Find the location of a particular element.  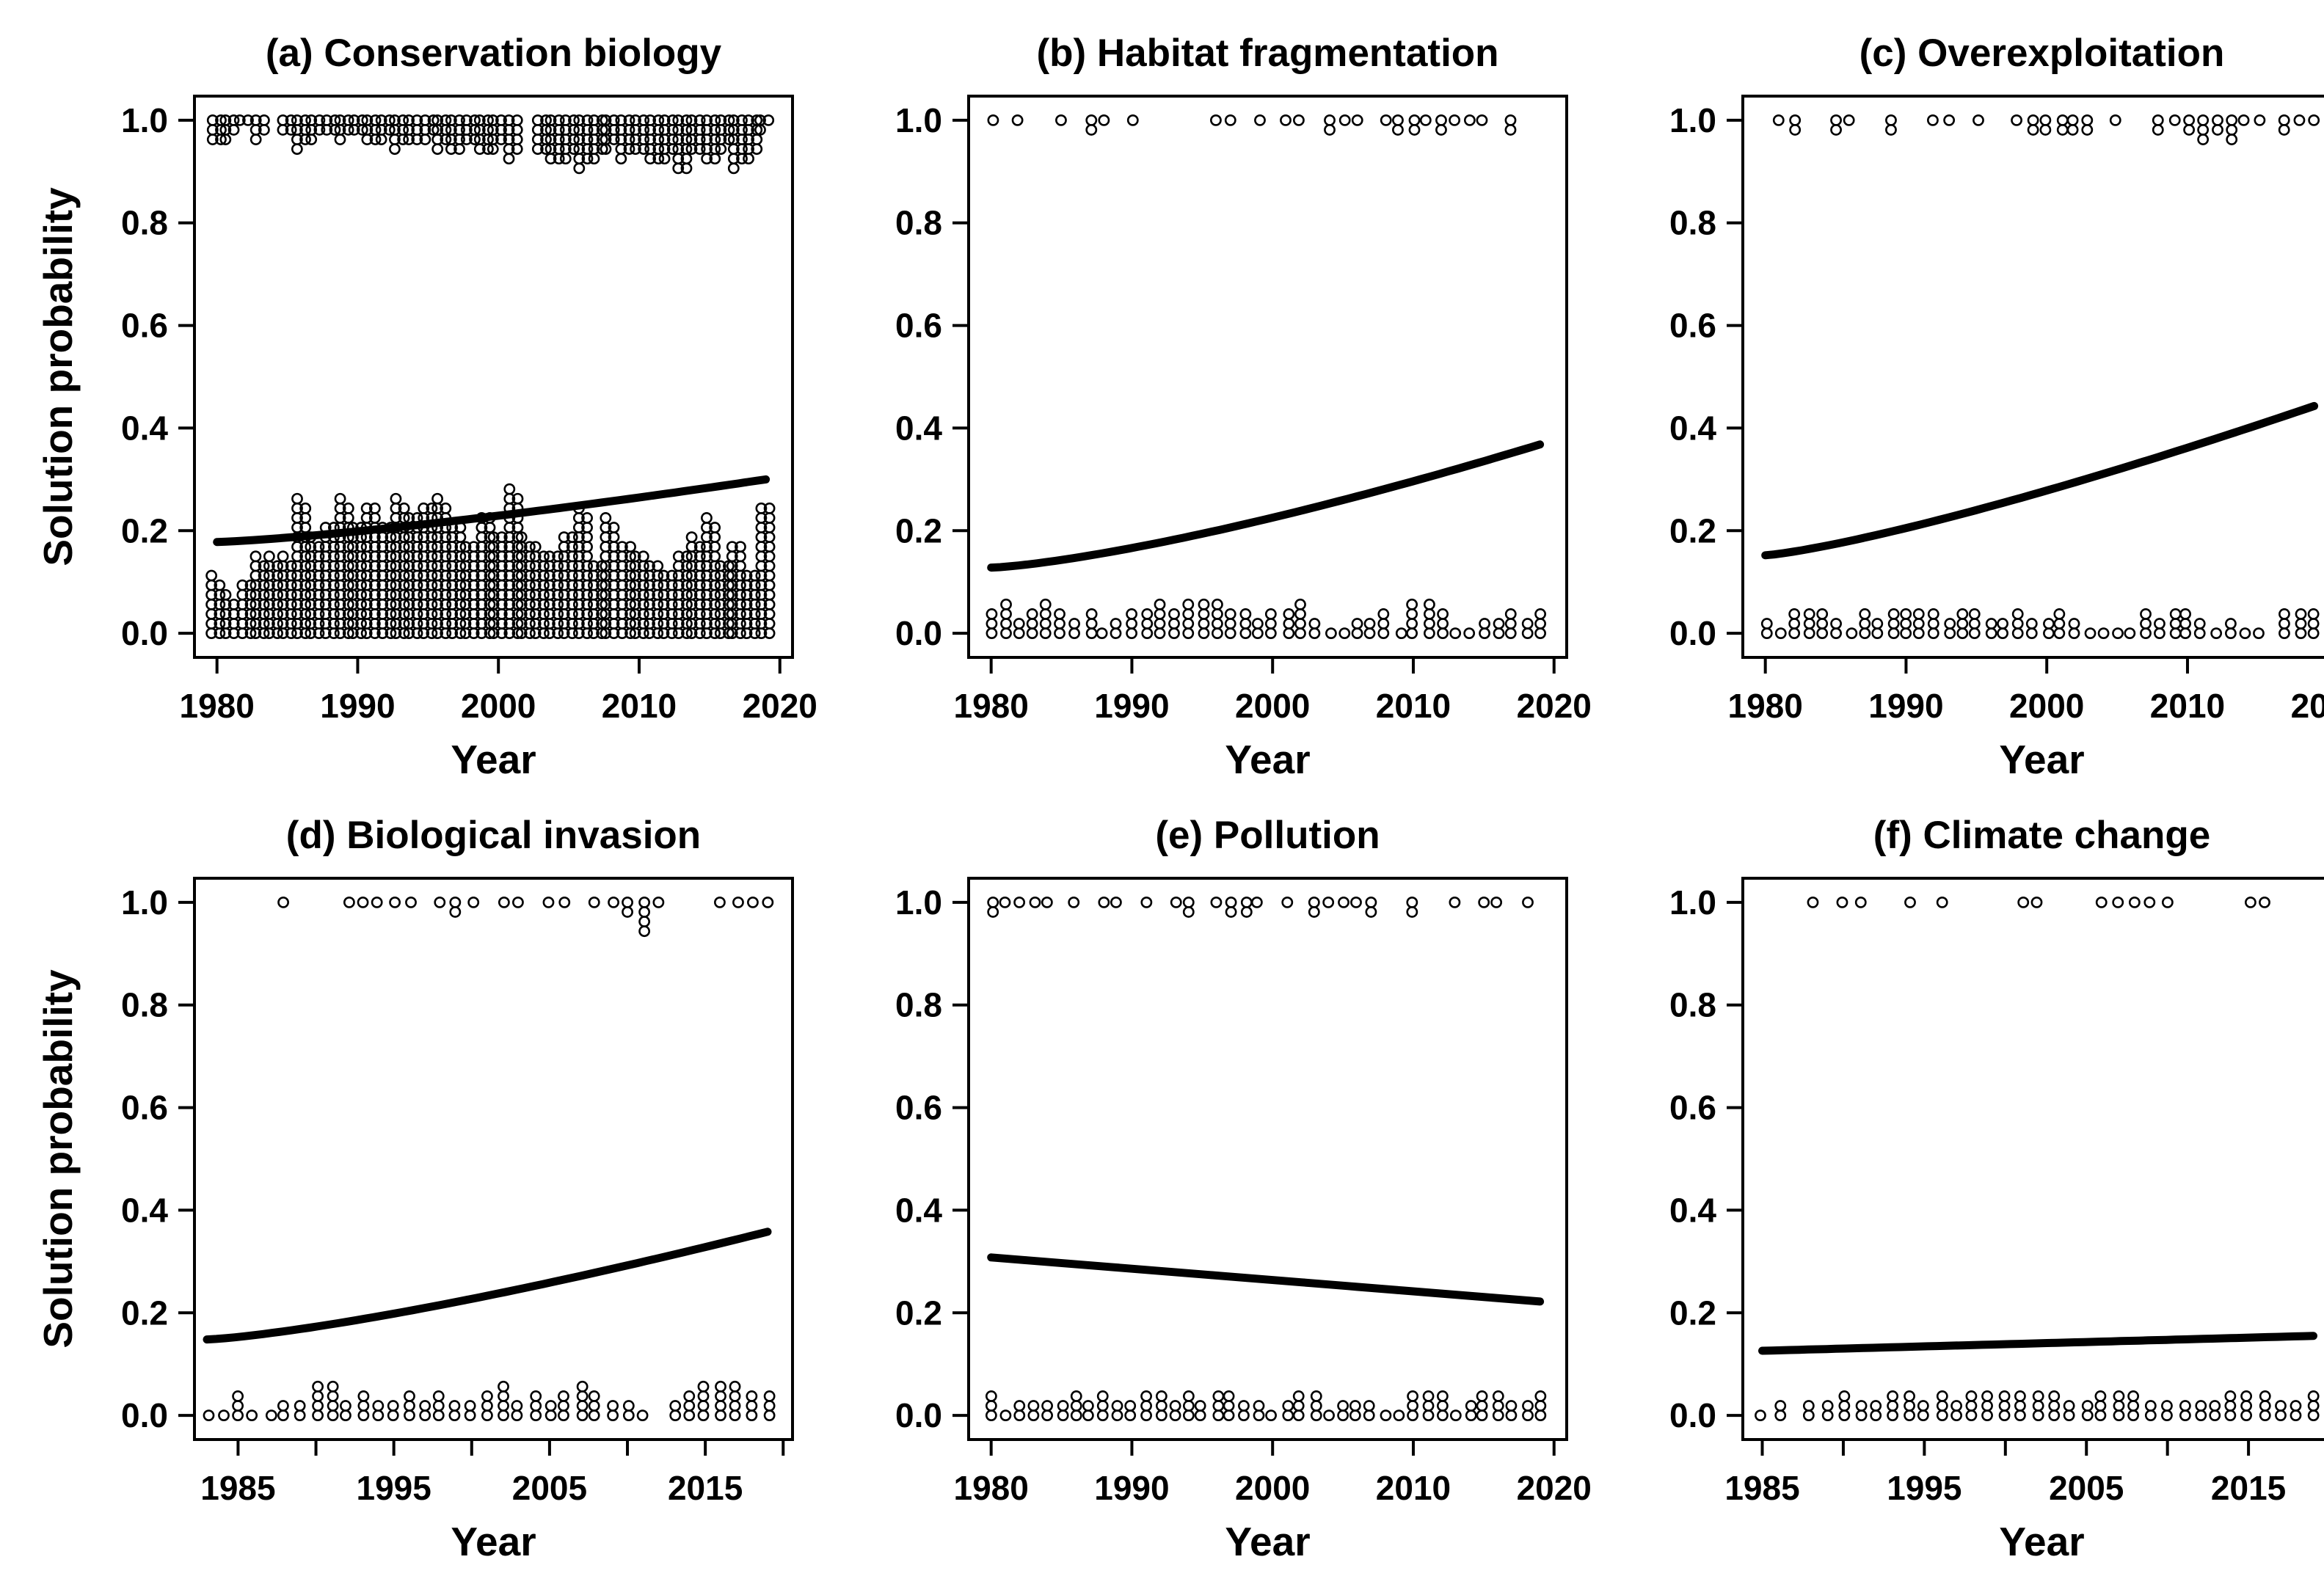

x-axis-title: Year is located at coordinates (493, 759).